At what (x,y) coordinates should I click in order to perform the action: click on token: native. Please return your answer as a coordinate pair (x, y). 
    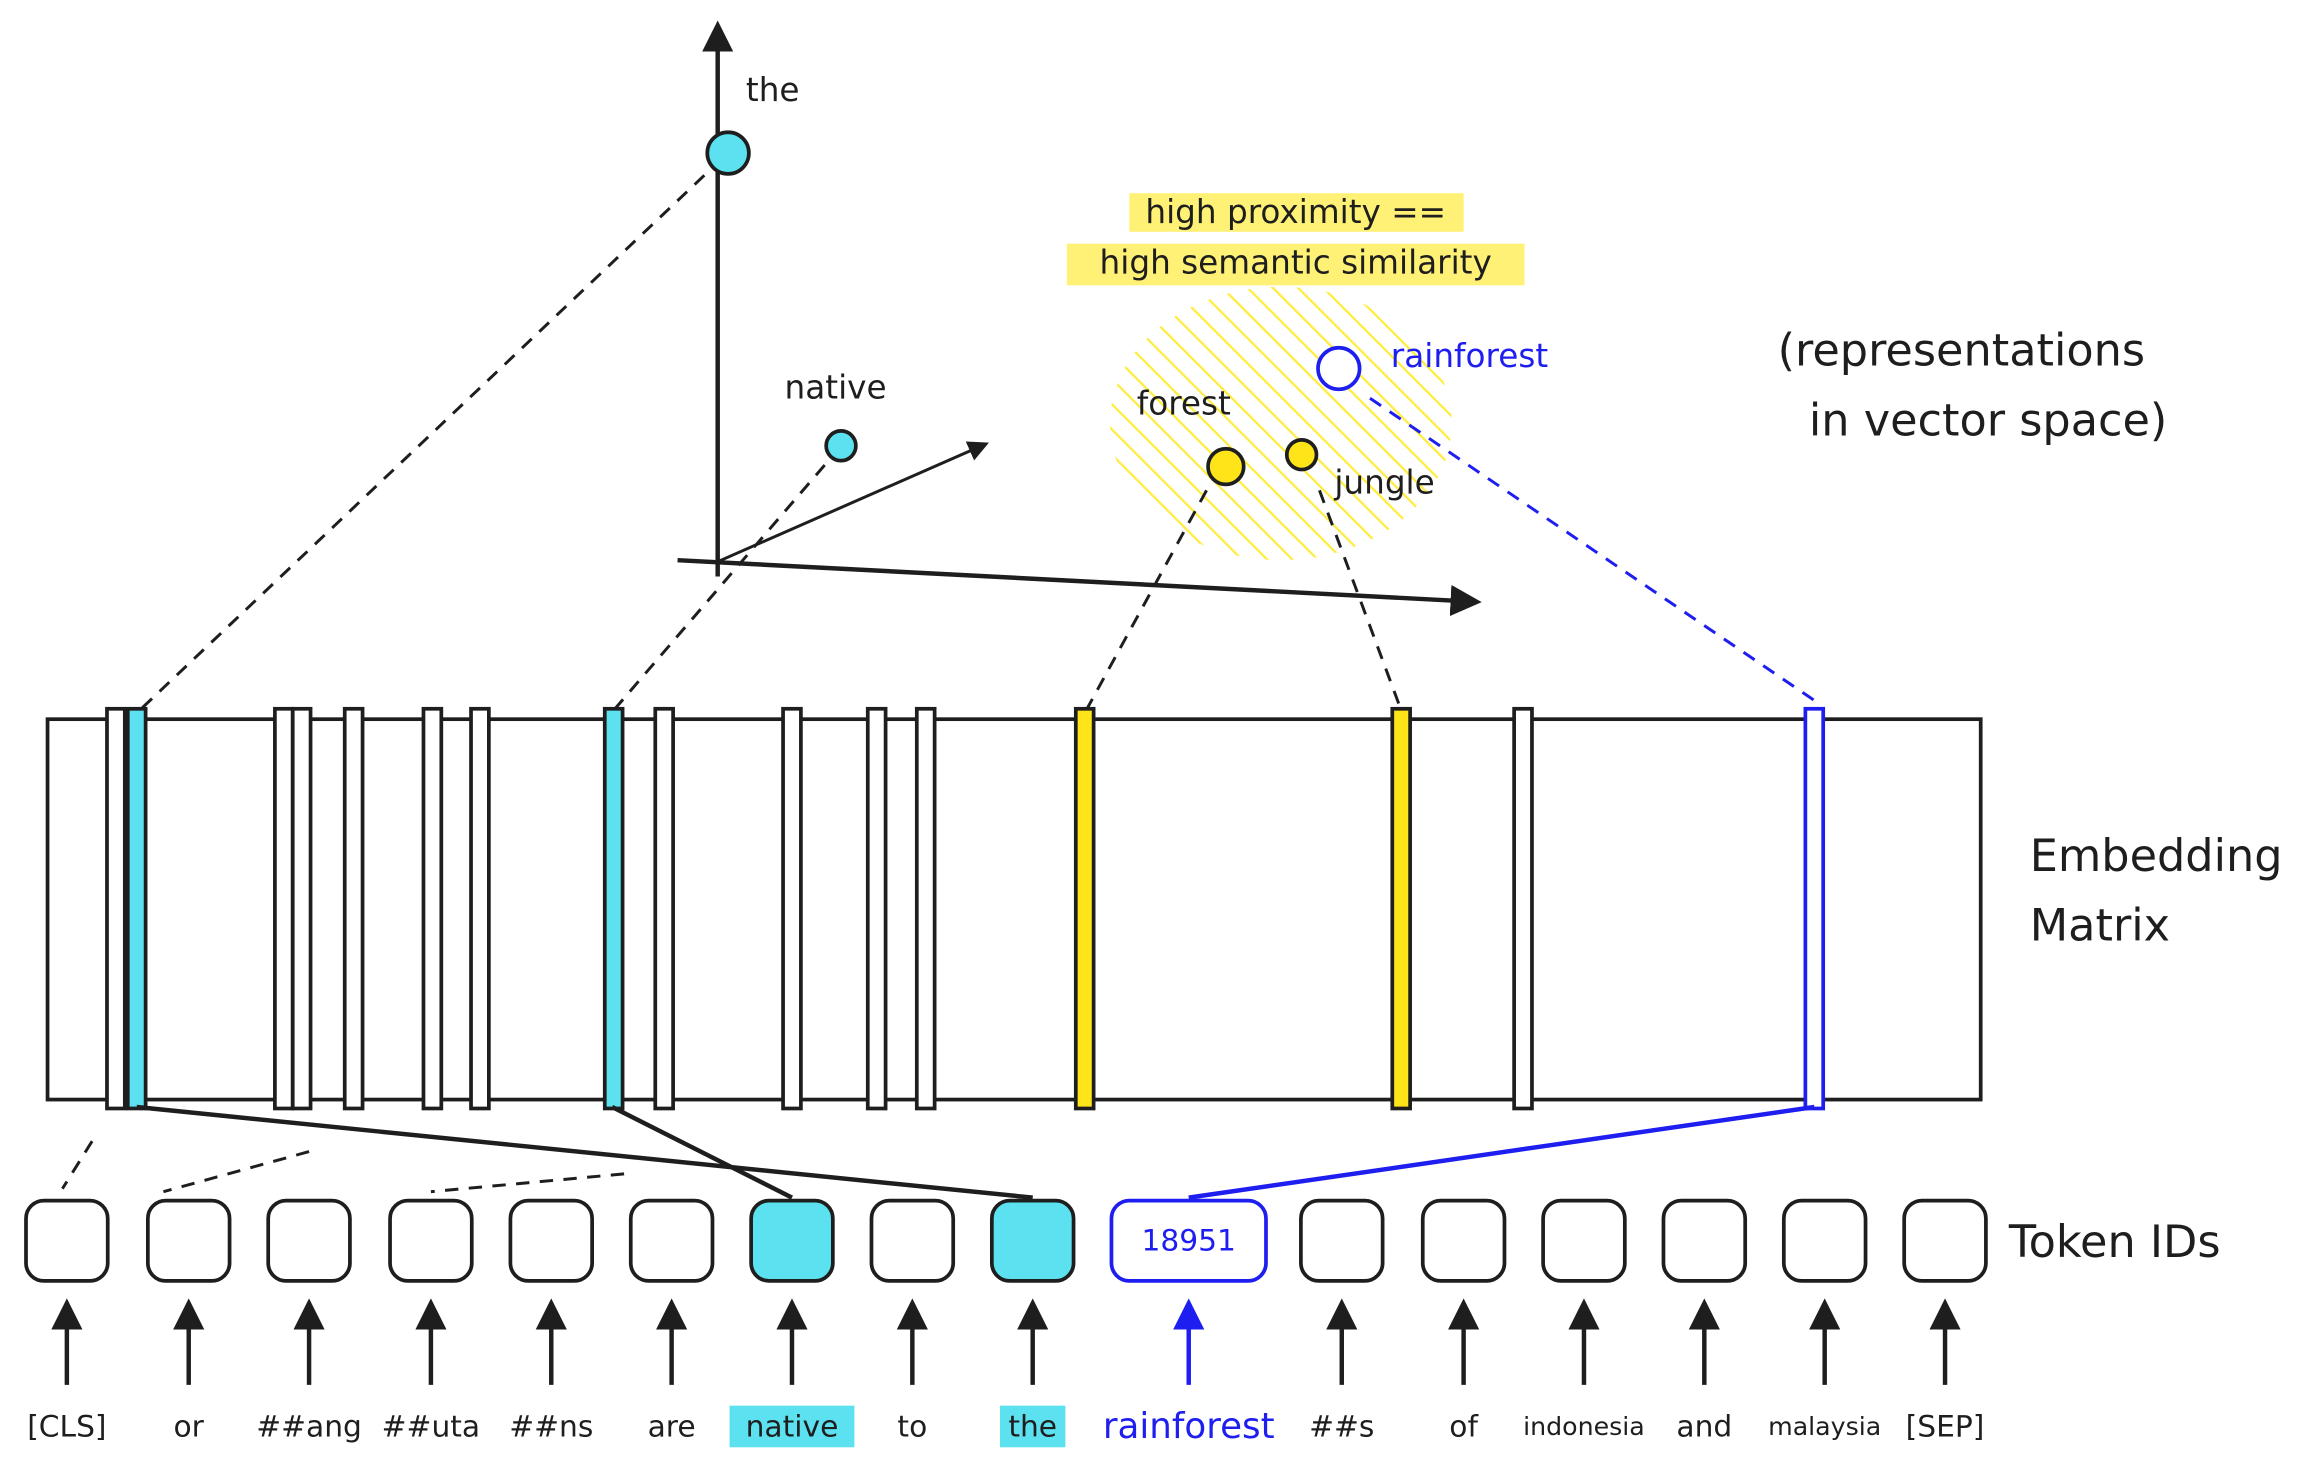
    Looking at the image, I should click on (792, 1426).